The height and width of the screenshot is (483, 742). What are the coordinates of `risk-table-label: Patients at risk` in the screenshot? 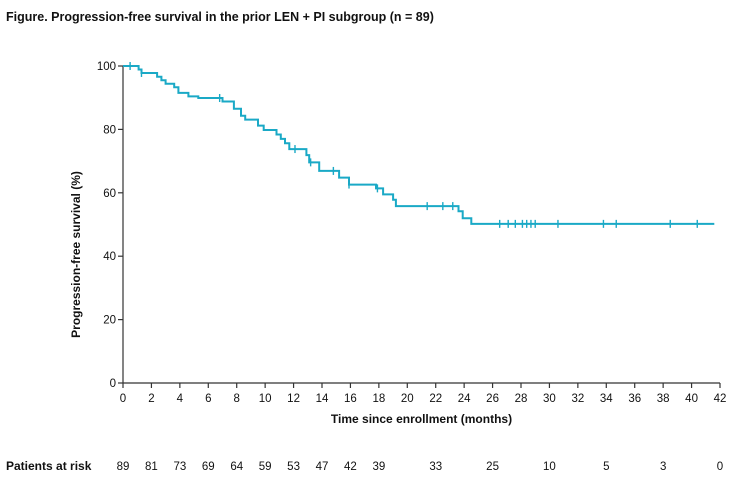 It's located at (49, 466).